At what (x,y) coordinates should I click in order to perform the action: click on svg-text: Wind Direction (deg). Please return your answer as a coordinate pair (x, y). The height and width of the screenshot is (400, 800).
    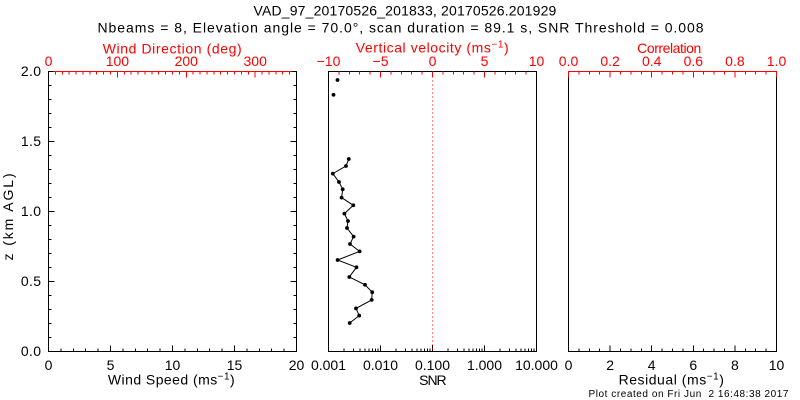
    Looking at the image, I should click on (173, 49).